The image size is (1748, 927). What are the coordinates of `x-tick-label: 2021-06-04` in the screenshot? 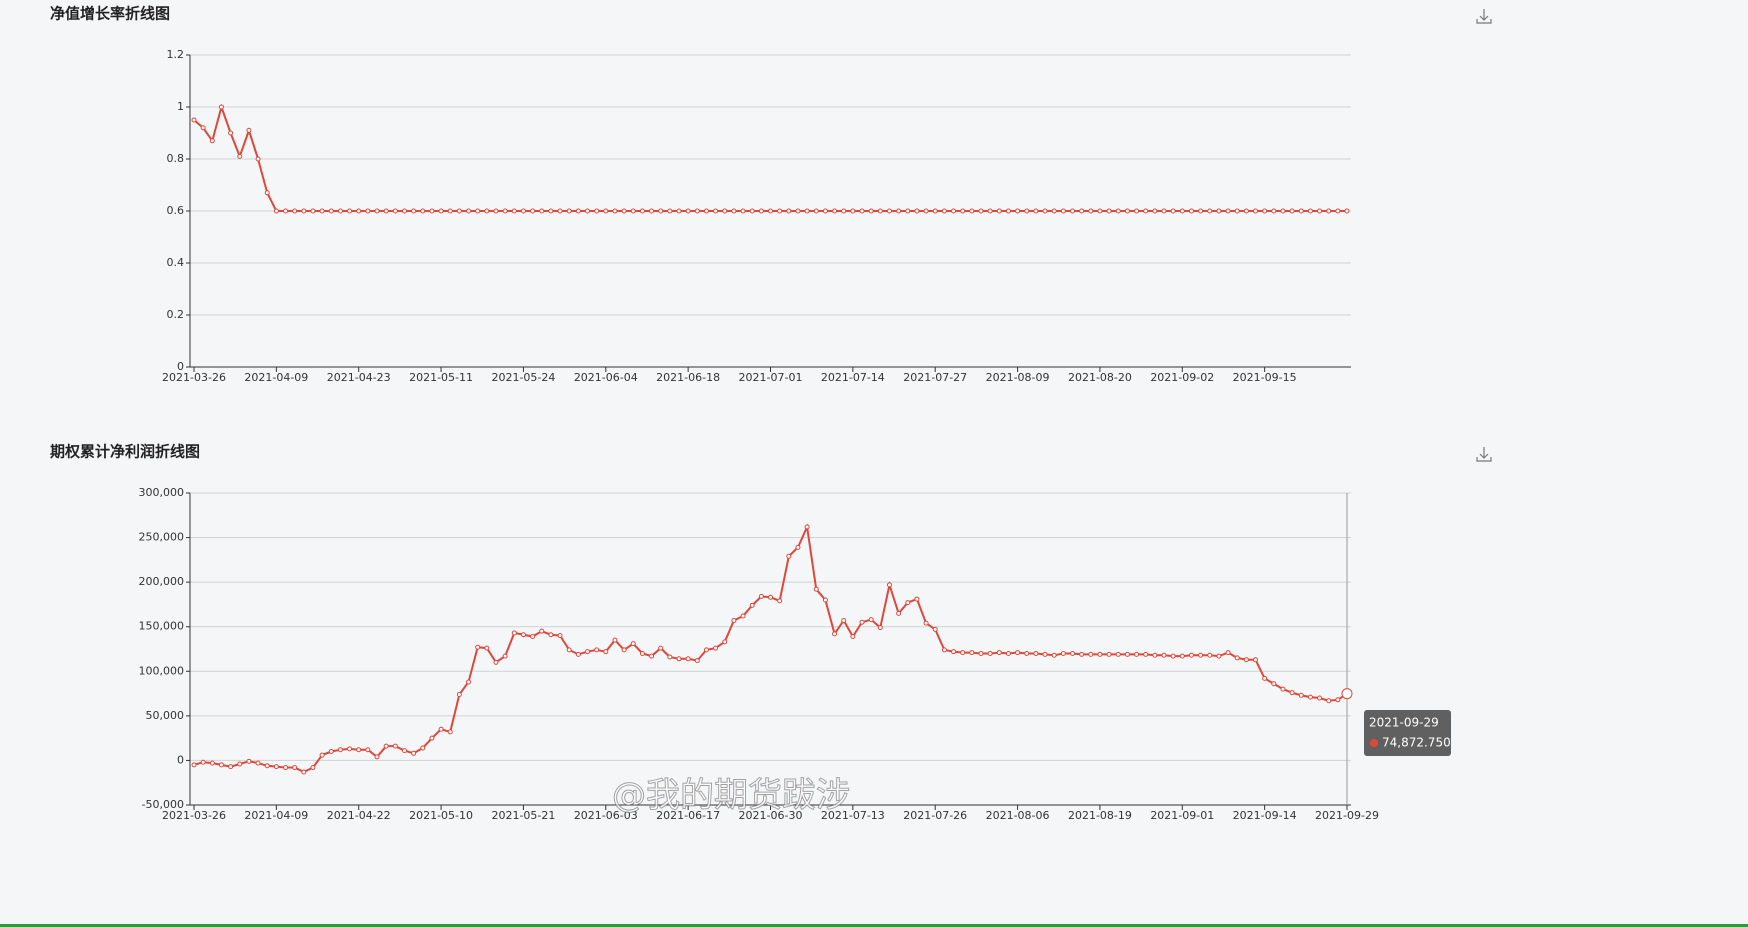 It's located at (606, 377).